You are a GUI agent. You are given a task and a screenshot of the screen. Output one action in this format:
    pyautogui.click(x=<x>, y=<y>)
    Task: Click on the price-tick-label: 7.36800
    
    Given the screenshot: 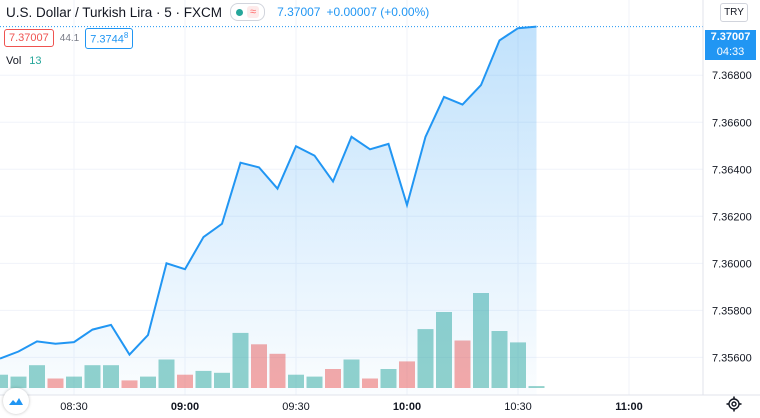 What is the action you would take?
    pyautogui.click(x=732, y=76)
    